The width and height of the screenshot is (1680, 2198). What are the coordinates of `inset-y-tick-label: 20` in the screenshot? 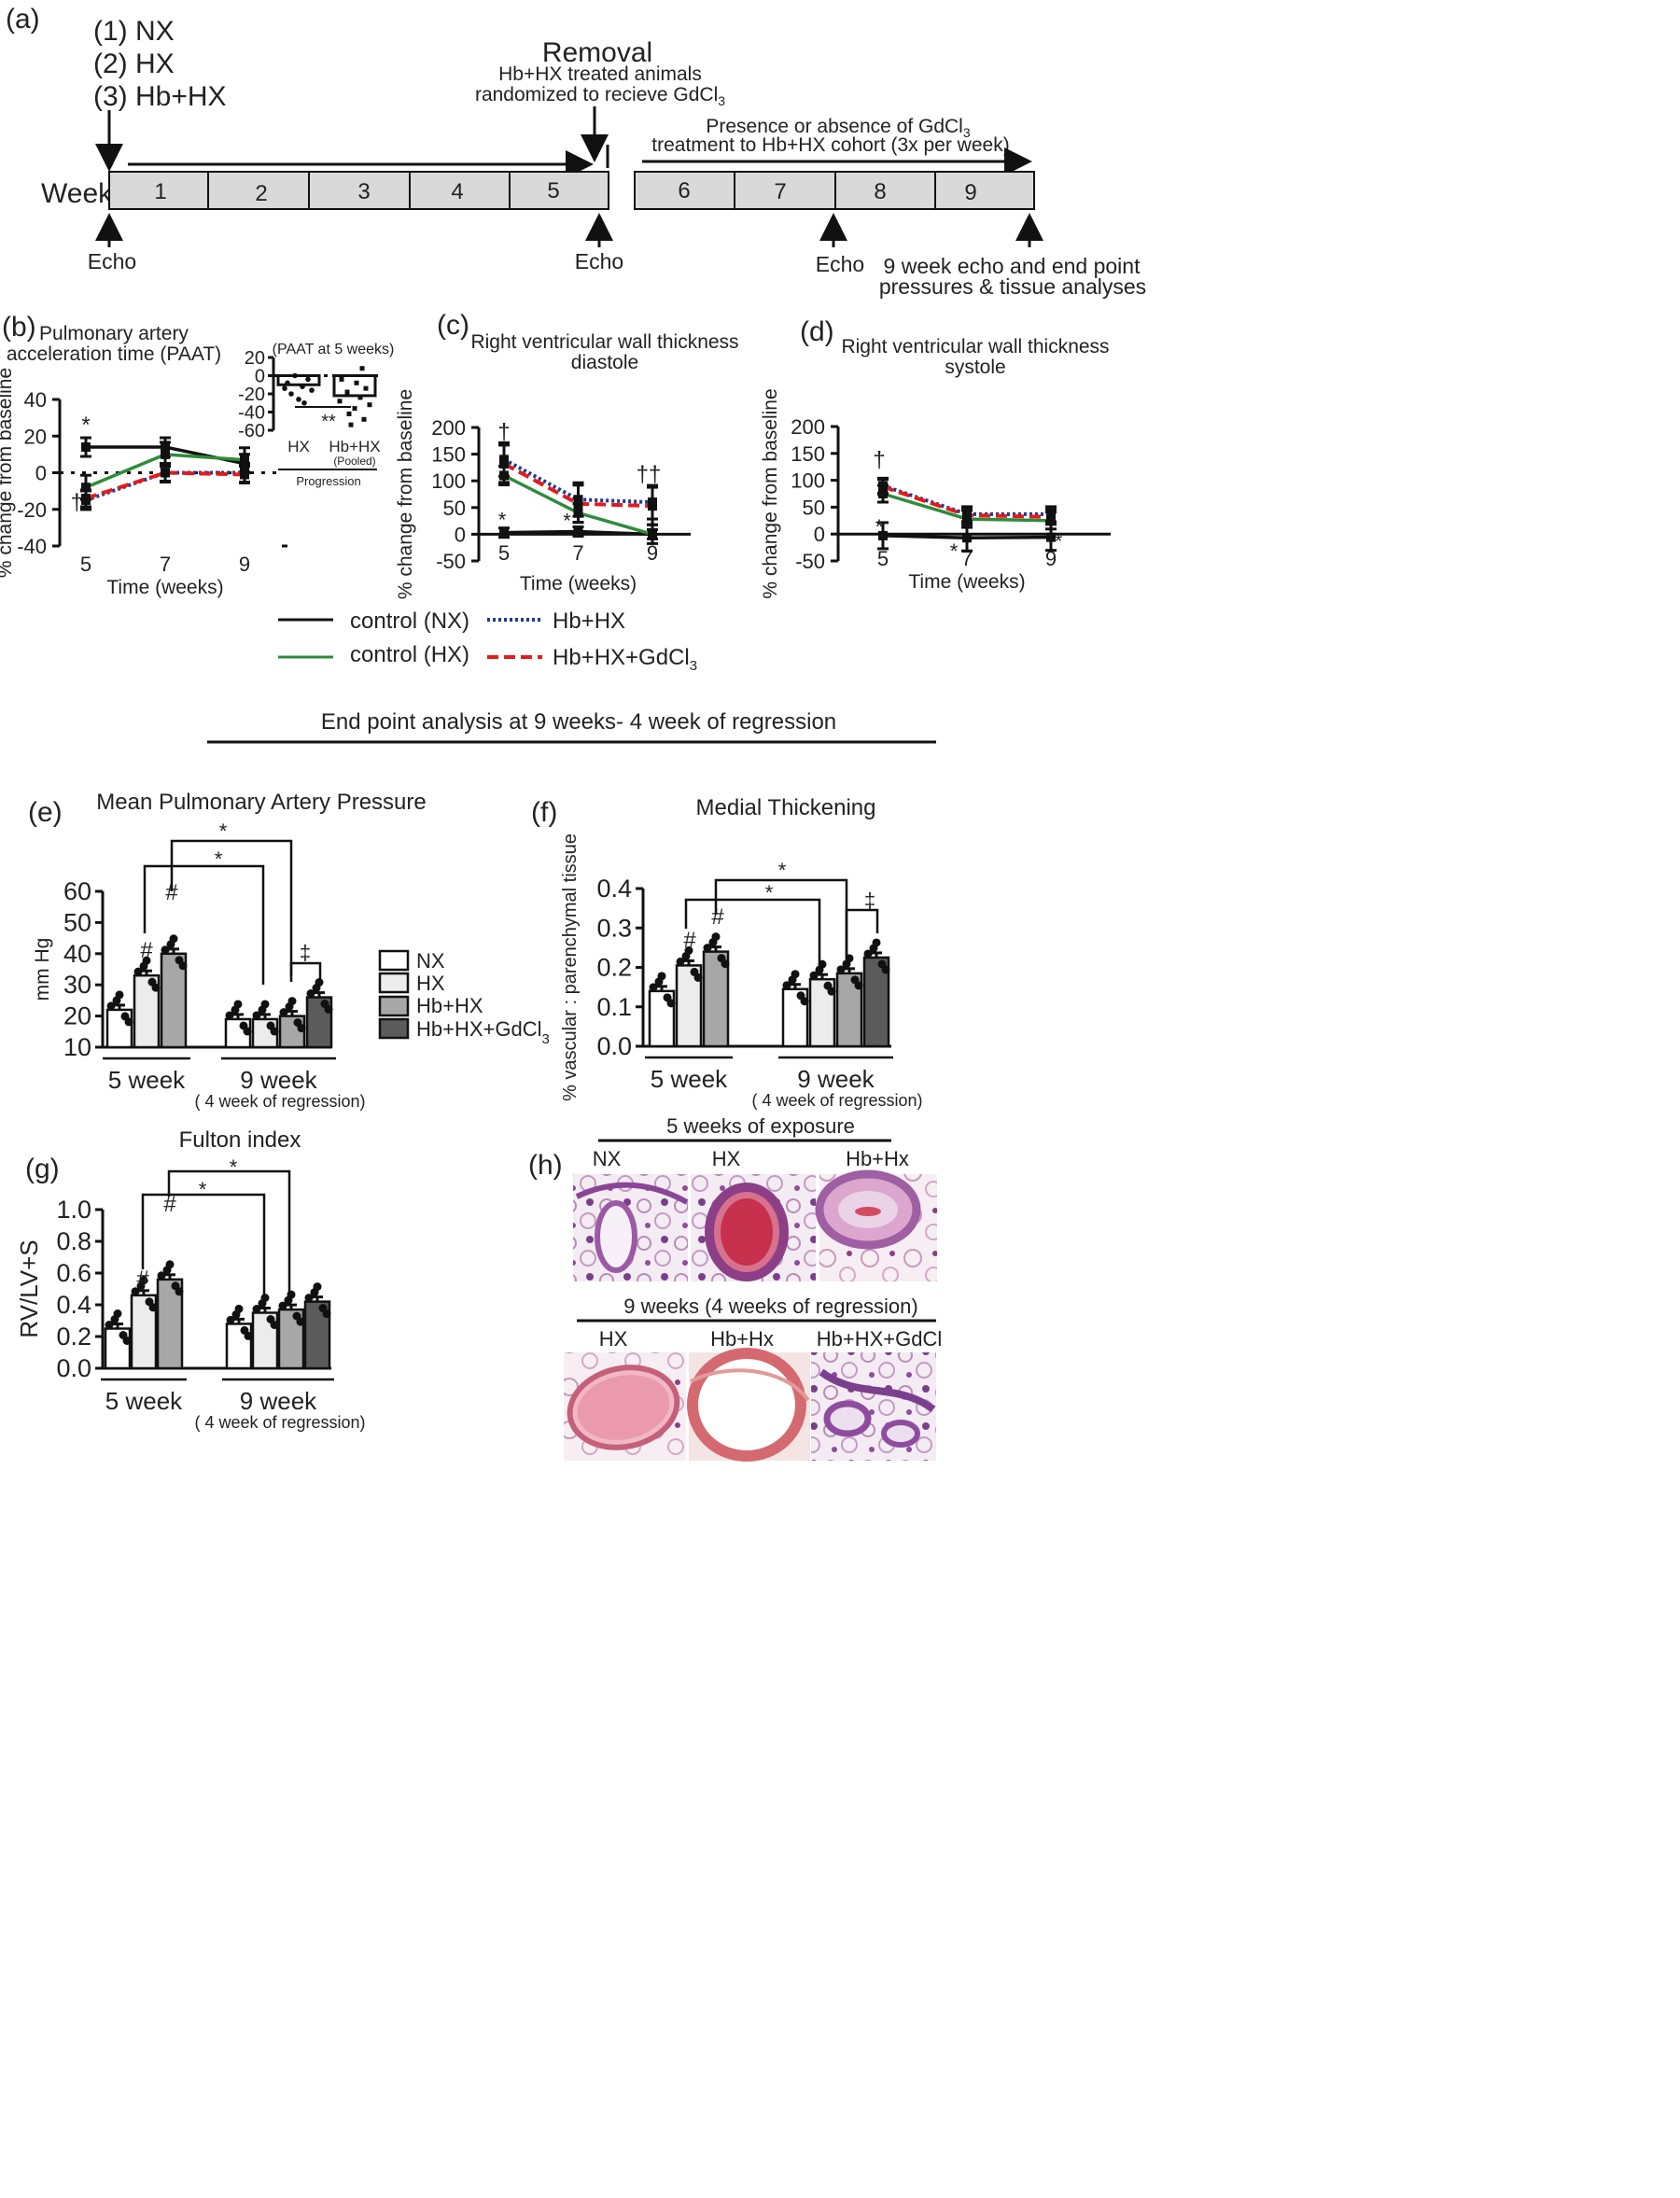 It's located at (255, 358).